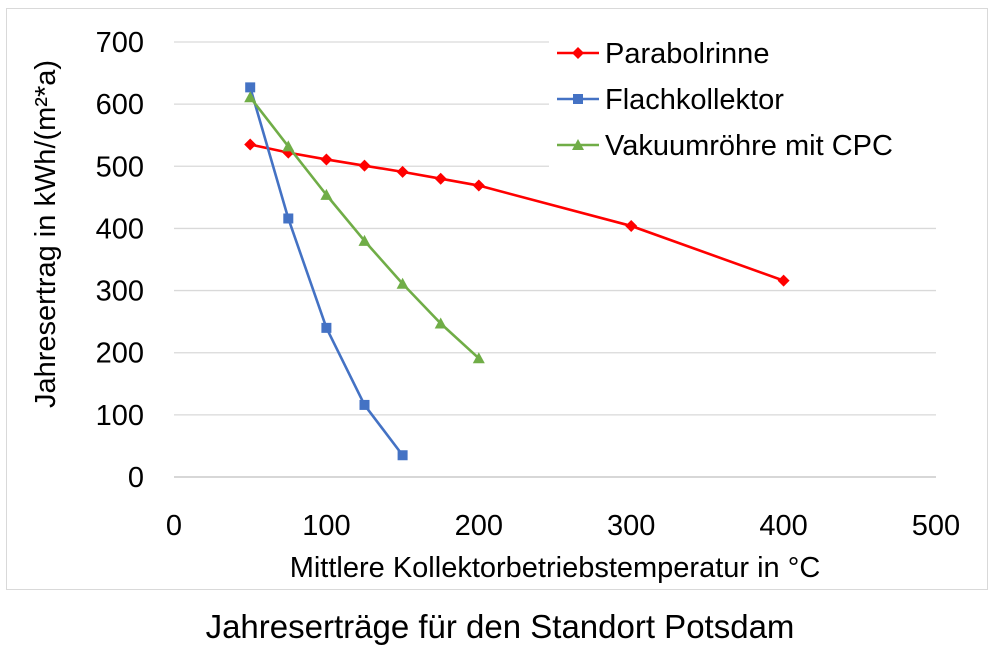  Describe the element at coordinates (120, 229) in the screenshot. I see `y-tick-label: 400` at that location.